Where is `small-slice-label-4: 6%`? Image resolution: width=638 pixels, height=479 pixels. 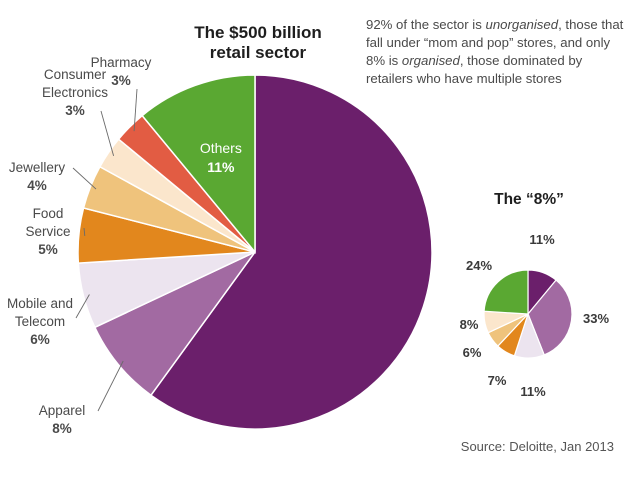 small-slice-label-4: 6% is located at coordinates (472, 352).